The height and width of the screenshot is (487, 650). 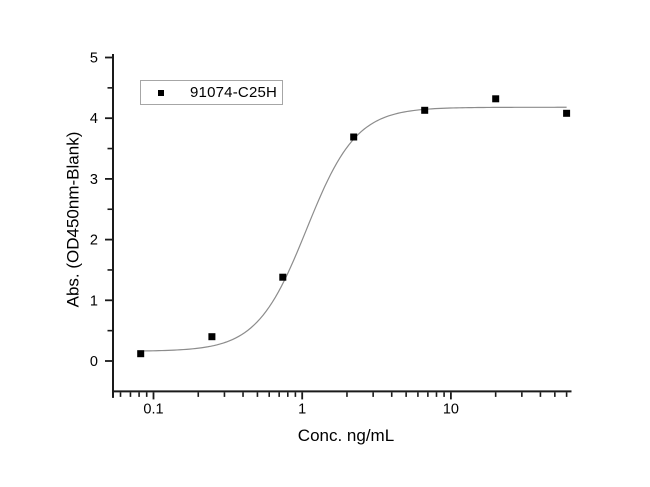 I want to click on legend-box: 91074-C25H, so click(x=211, y=92).